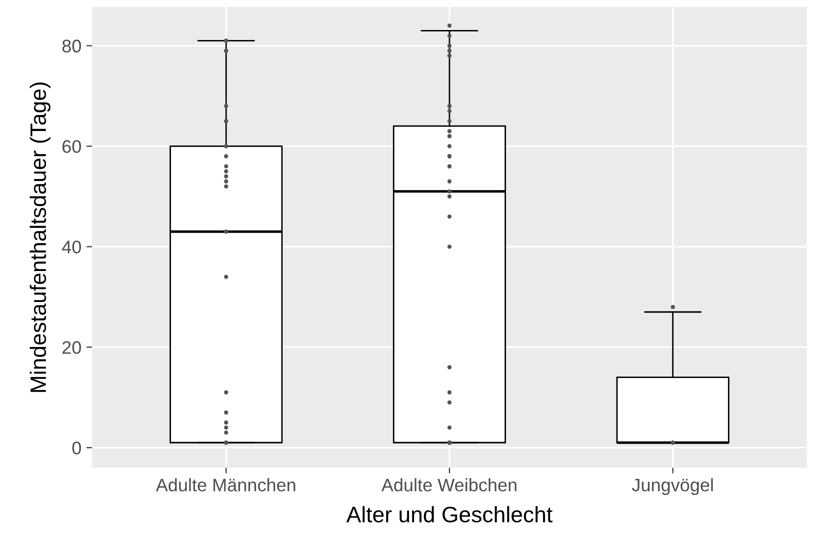 Image resolution: width=815 pixels, height=542 pixels. What do you see at coordinates (71, 46) in the screenshot?
I see `y-tick-label: 80` at bounding box center [71, 46].